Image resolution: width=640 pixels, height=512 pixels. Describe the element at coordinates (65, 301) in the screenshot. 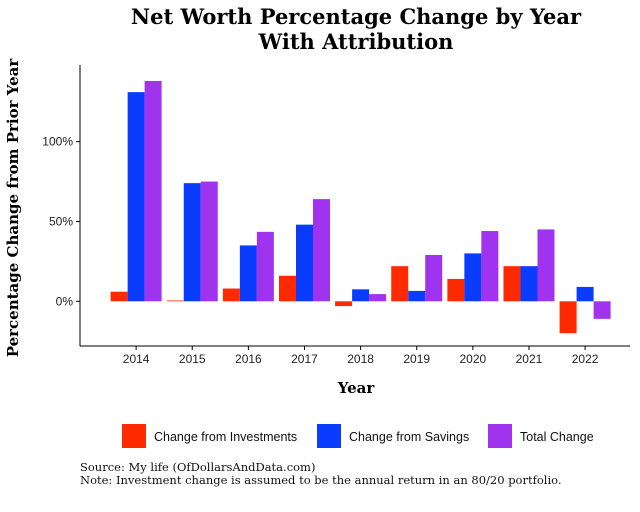

I see `y-tick-label: 0%` at that location.